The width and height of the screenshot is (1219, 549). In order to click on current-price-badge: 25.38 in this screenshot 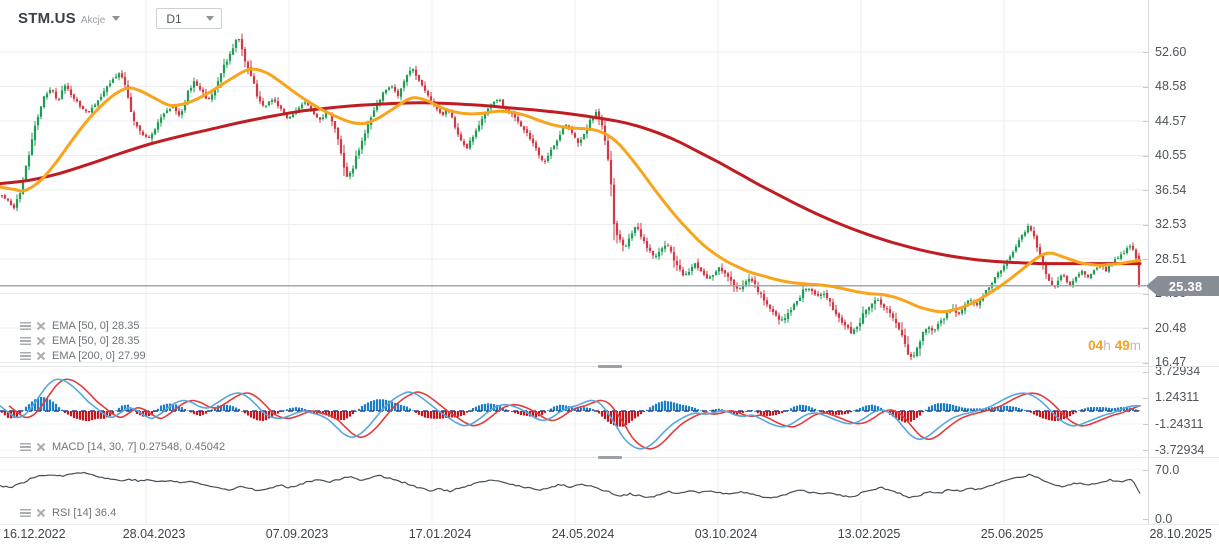, I will do `click(1182, 286)`.